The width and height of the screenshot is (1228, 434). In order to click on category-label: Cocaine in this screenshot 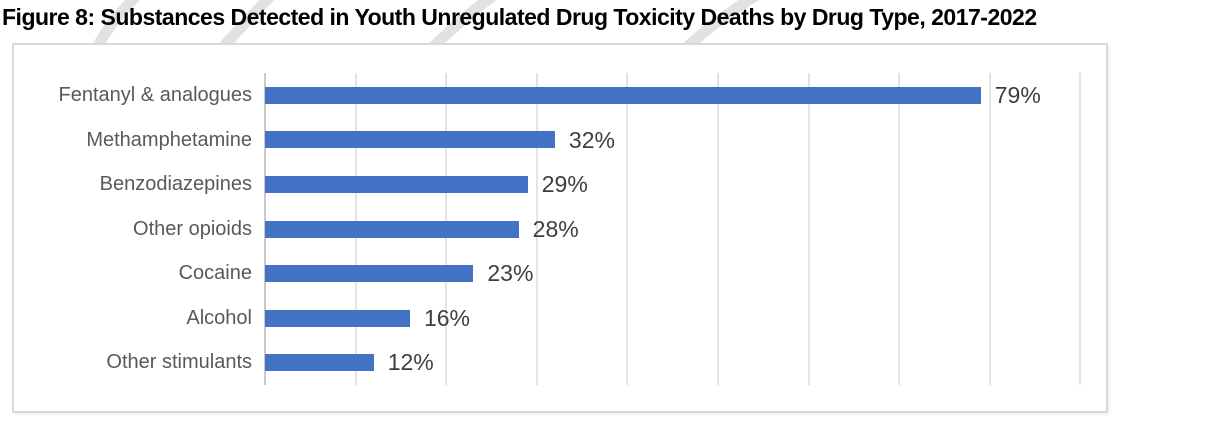, I will do `click(215, 273)`.